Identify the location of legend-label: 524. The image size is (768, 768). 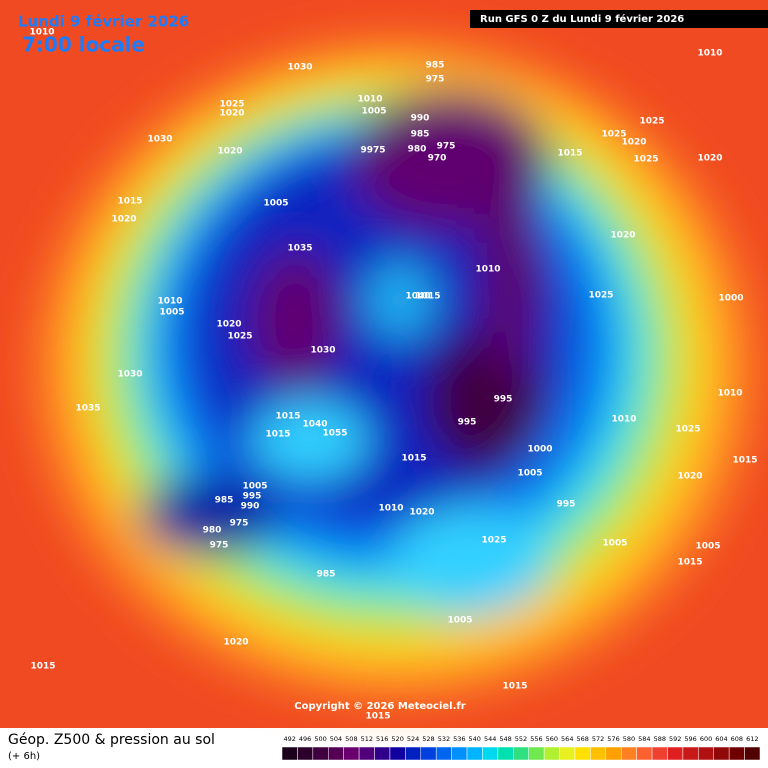
(413, 739).